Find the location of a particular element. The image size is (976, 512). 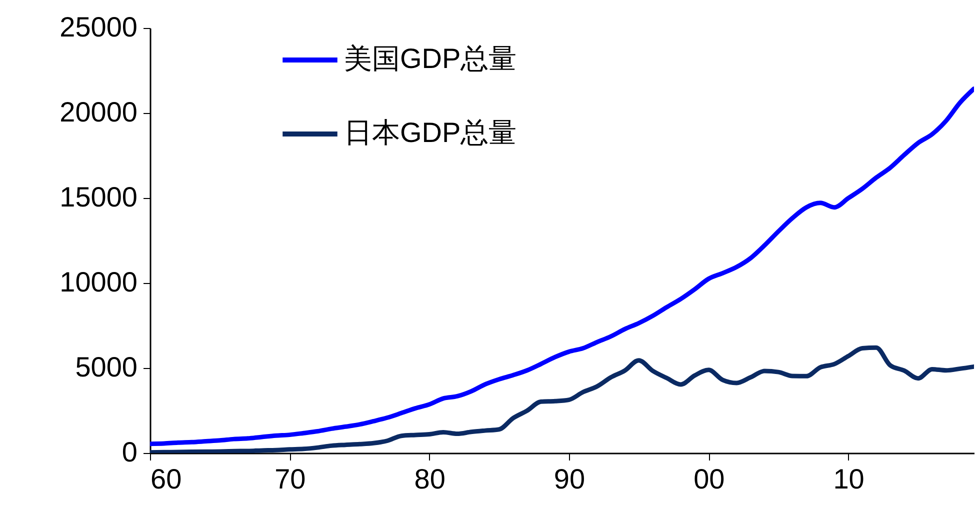

x-tick-label: 90 is located at coordinates (570, 479).